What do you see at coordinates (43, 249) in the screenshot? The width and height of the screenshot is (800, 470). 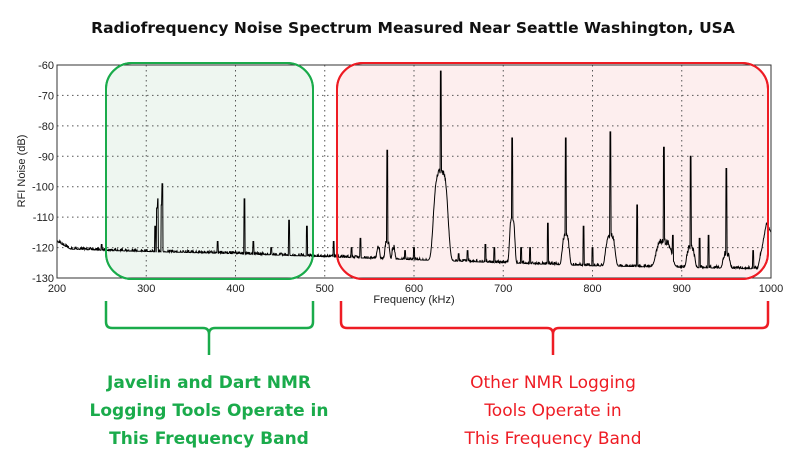 I see `y-tick-label: -120` at bounding box center [43, 249].